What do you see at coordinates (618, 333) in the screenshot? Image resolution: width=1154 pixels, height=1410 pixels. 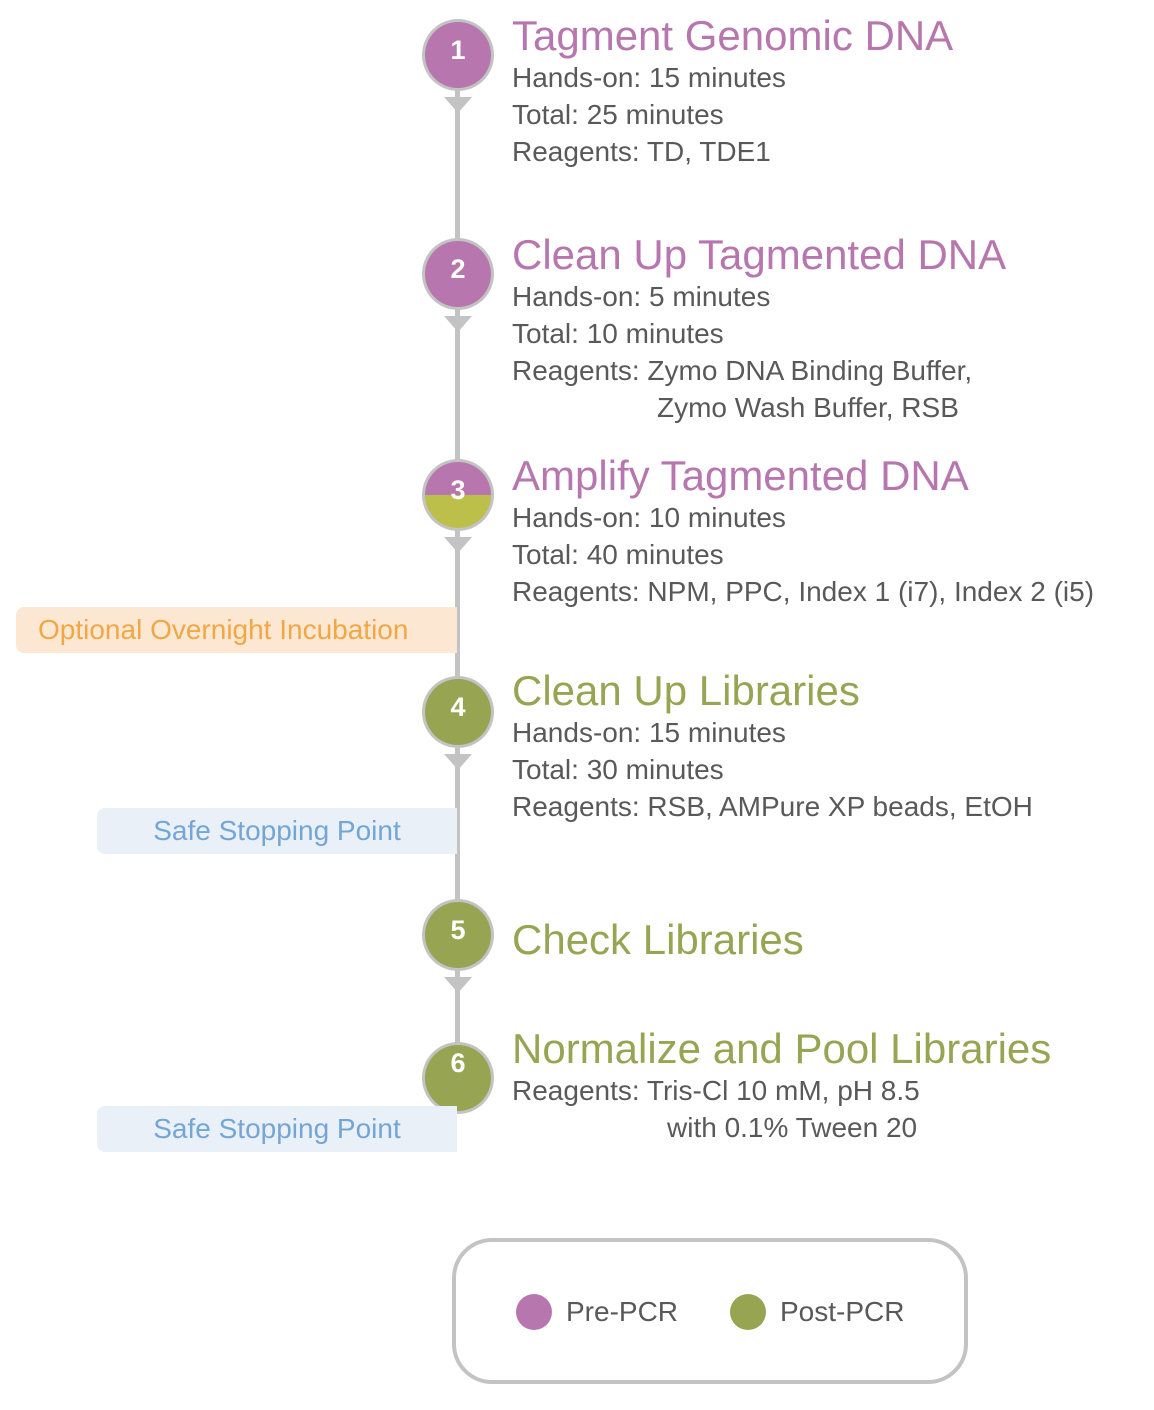 I see `step-2-total: Total: 10 minutes` at bounding box center [618, 333].